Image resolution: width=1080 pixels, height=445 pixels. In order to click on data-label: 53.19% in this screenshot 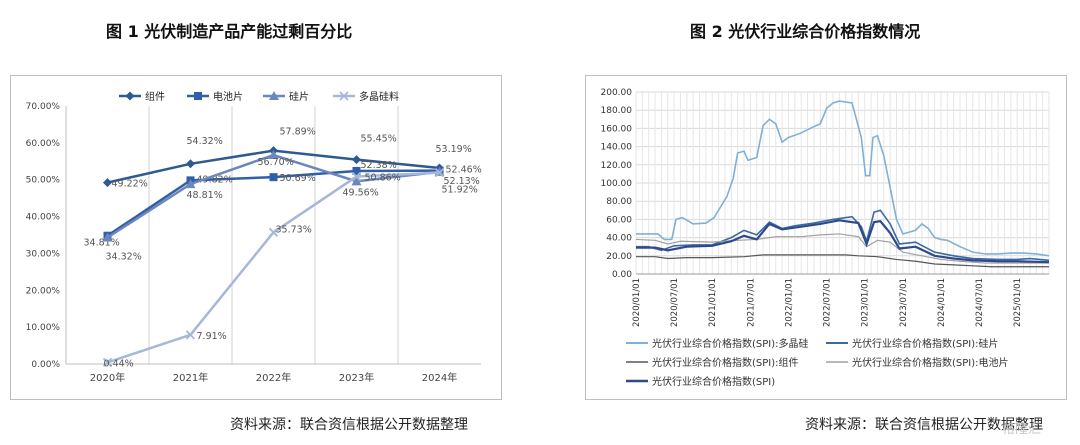, I will do `click(454, 149)`.